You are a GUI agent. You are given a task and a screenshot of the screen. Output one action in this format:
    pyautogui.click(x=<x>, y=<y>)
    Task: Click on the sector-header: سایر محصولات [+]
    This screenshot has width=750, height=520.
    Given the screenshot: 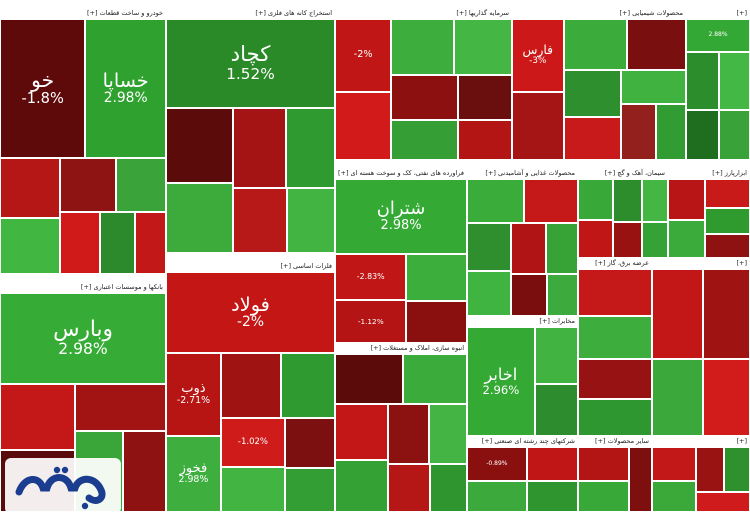 What is the action you would take?
    pyautogui.click(x=615, y=441)
    